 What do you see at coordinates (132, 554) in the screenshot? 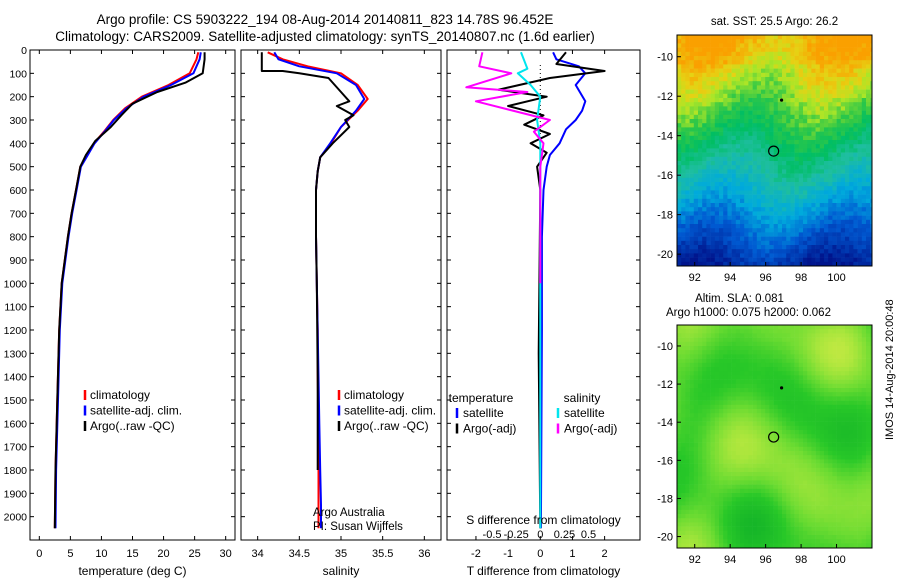
I see `x-tick-label: 15` at bounding box center [132, 554].